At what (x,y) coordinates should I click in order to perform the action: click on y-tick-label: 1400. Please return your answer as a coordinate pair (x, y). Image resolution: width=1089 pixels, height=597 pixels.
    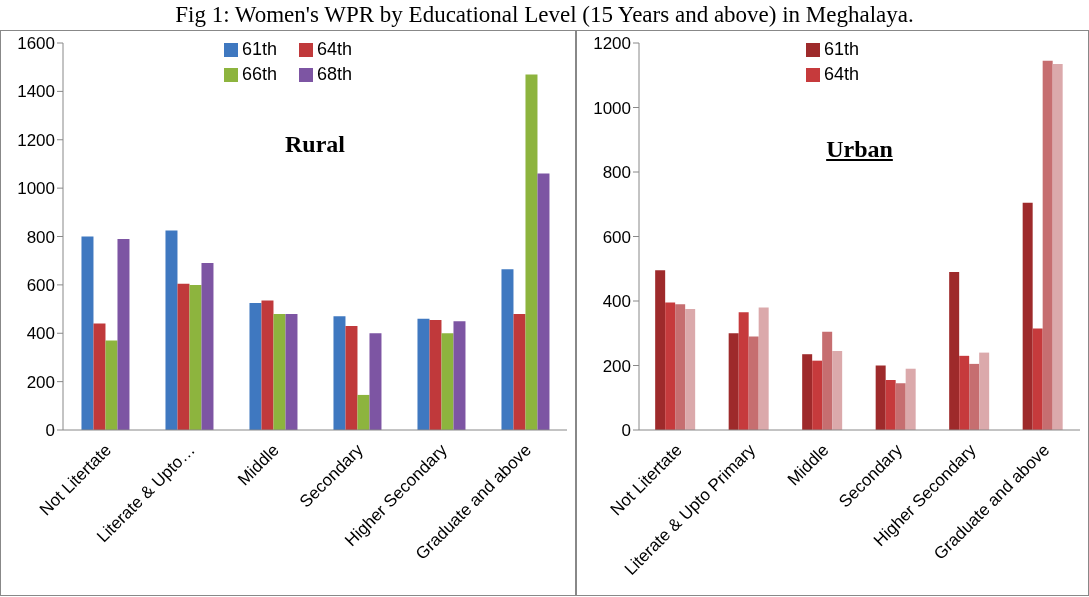
    Looking at the image, I should click on (36, 92).